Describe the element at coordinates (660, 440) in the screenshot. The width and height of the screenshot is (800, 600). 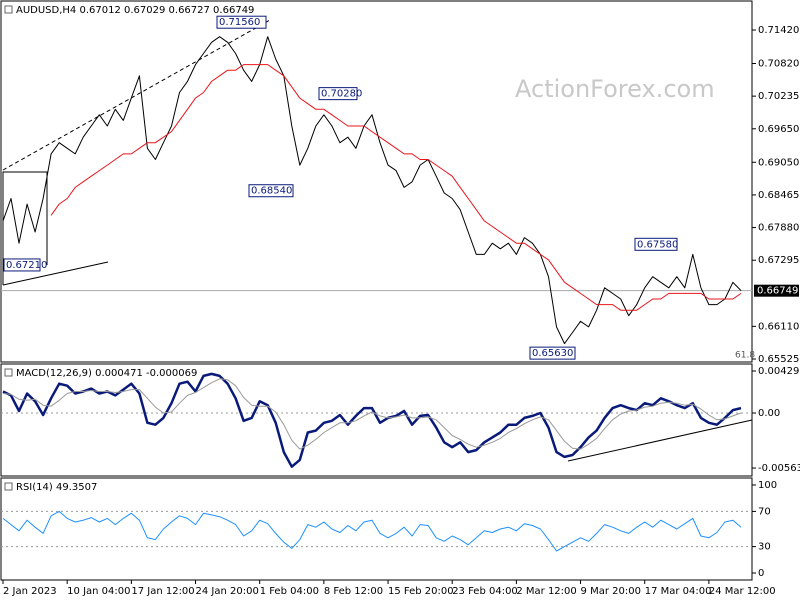
I see `macd-trend-line` at that location.